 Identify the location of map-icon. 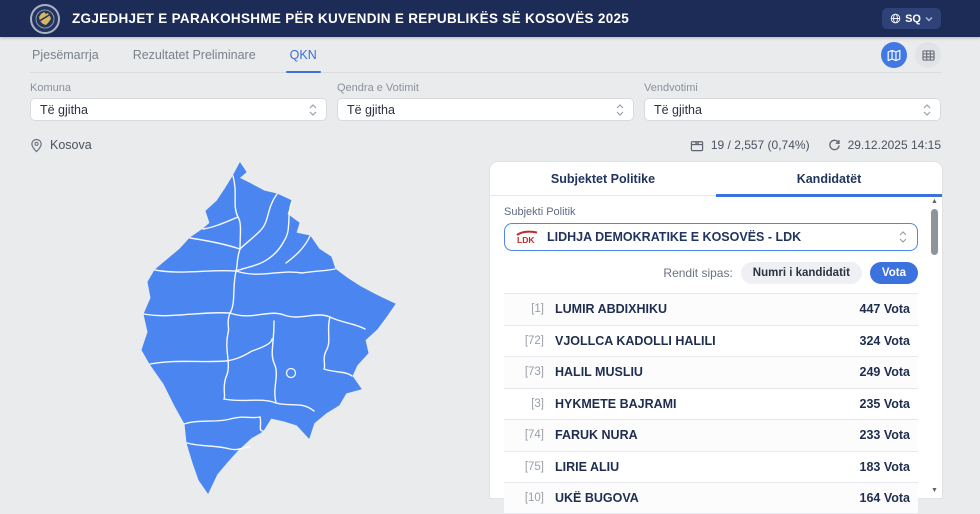
(894, 55).